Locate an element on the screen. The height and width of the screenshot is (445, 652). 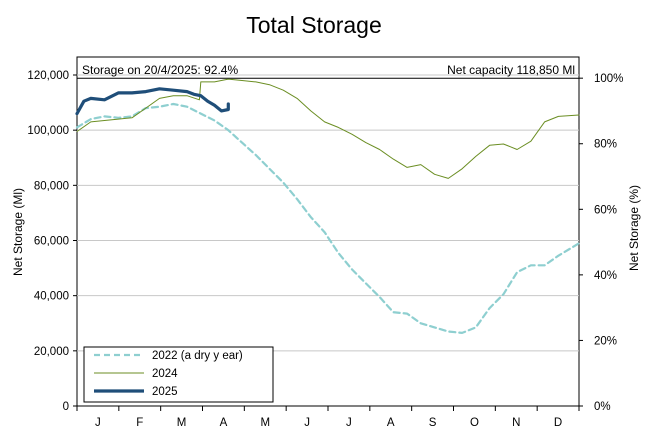
y-right-tick-label: 80% is located at coordinates (605, 145).